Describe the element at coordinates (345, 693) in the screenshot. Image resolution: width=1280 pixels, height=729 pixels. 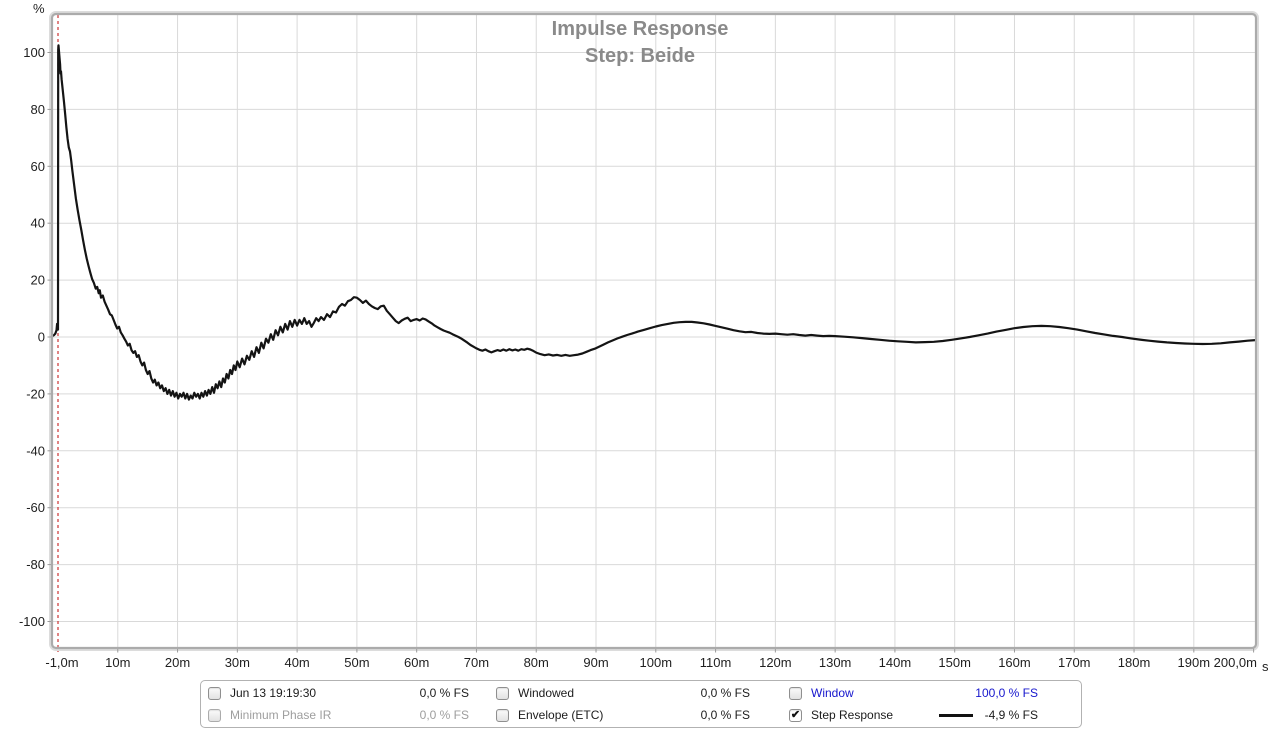
I see `legend-item-measurement: Jun 13 19:19:30 0,0 % FS` at that location.